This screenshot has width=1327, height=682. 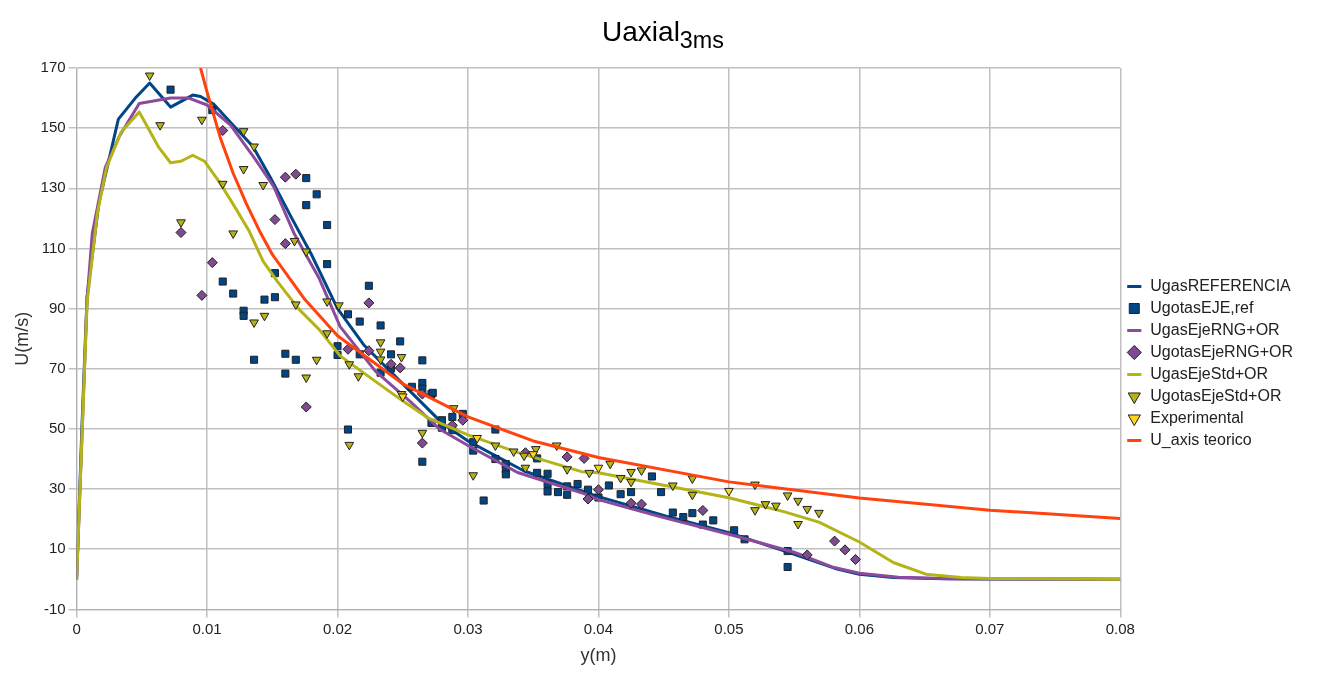 What do you see at coordinates (57, 367) in the screenshot?
I see `y-tick-label: 70` at bounding box center [57, 367].